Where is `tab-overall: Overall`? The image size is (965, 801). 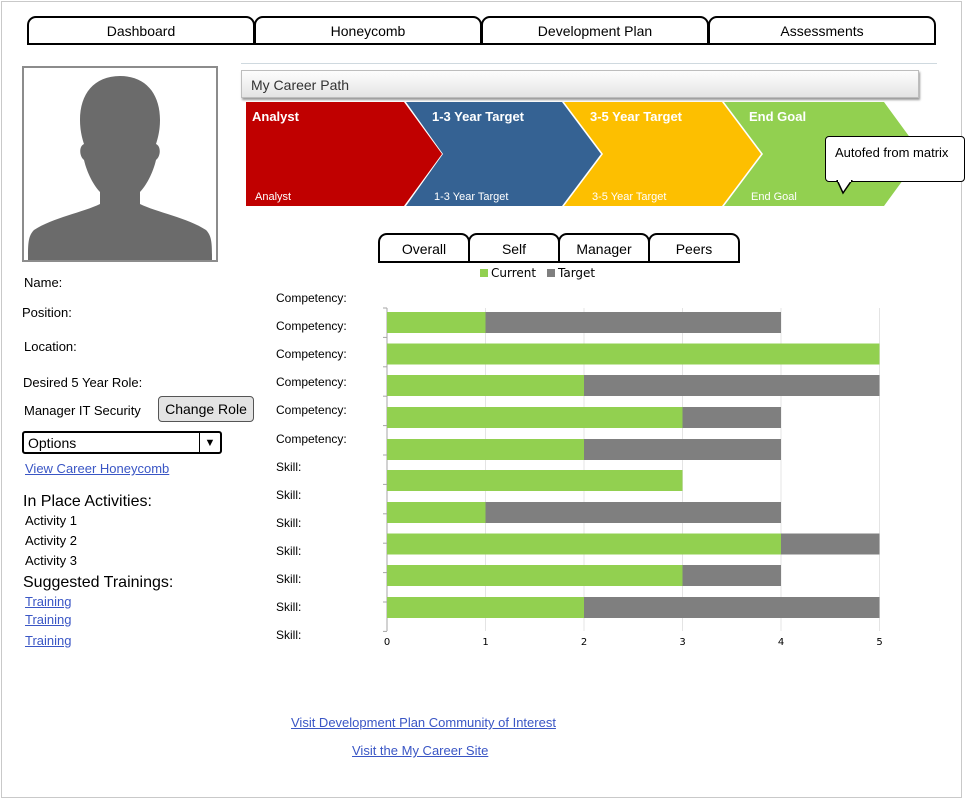
tab-overall: Overall is located at coordinates (424, 247).